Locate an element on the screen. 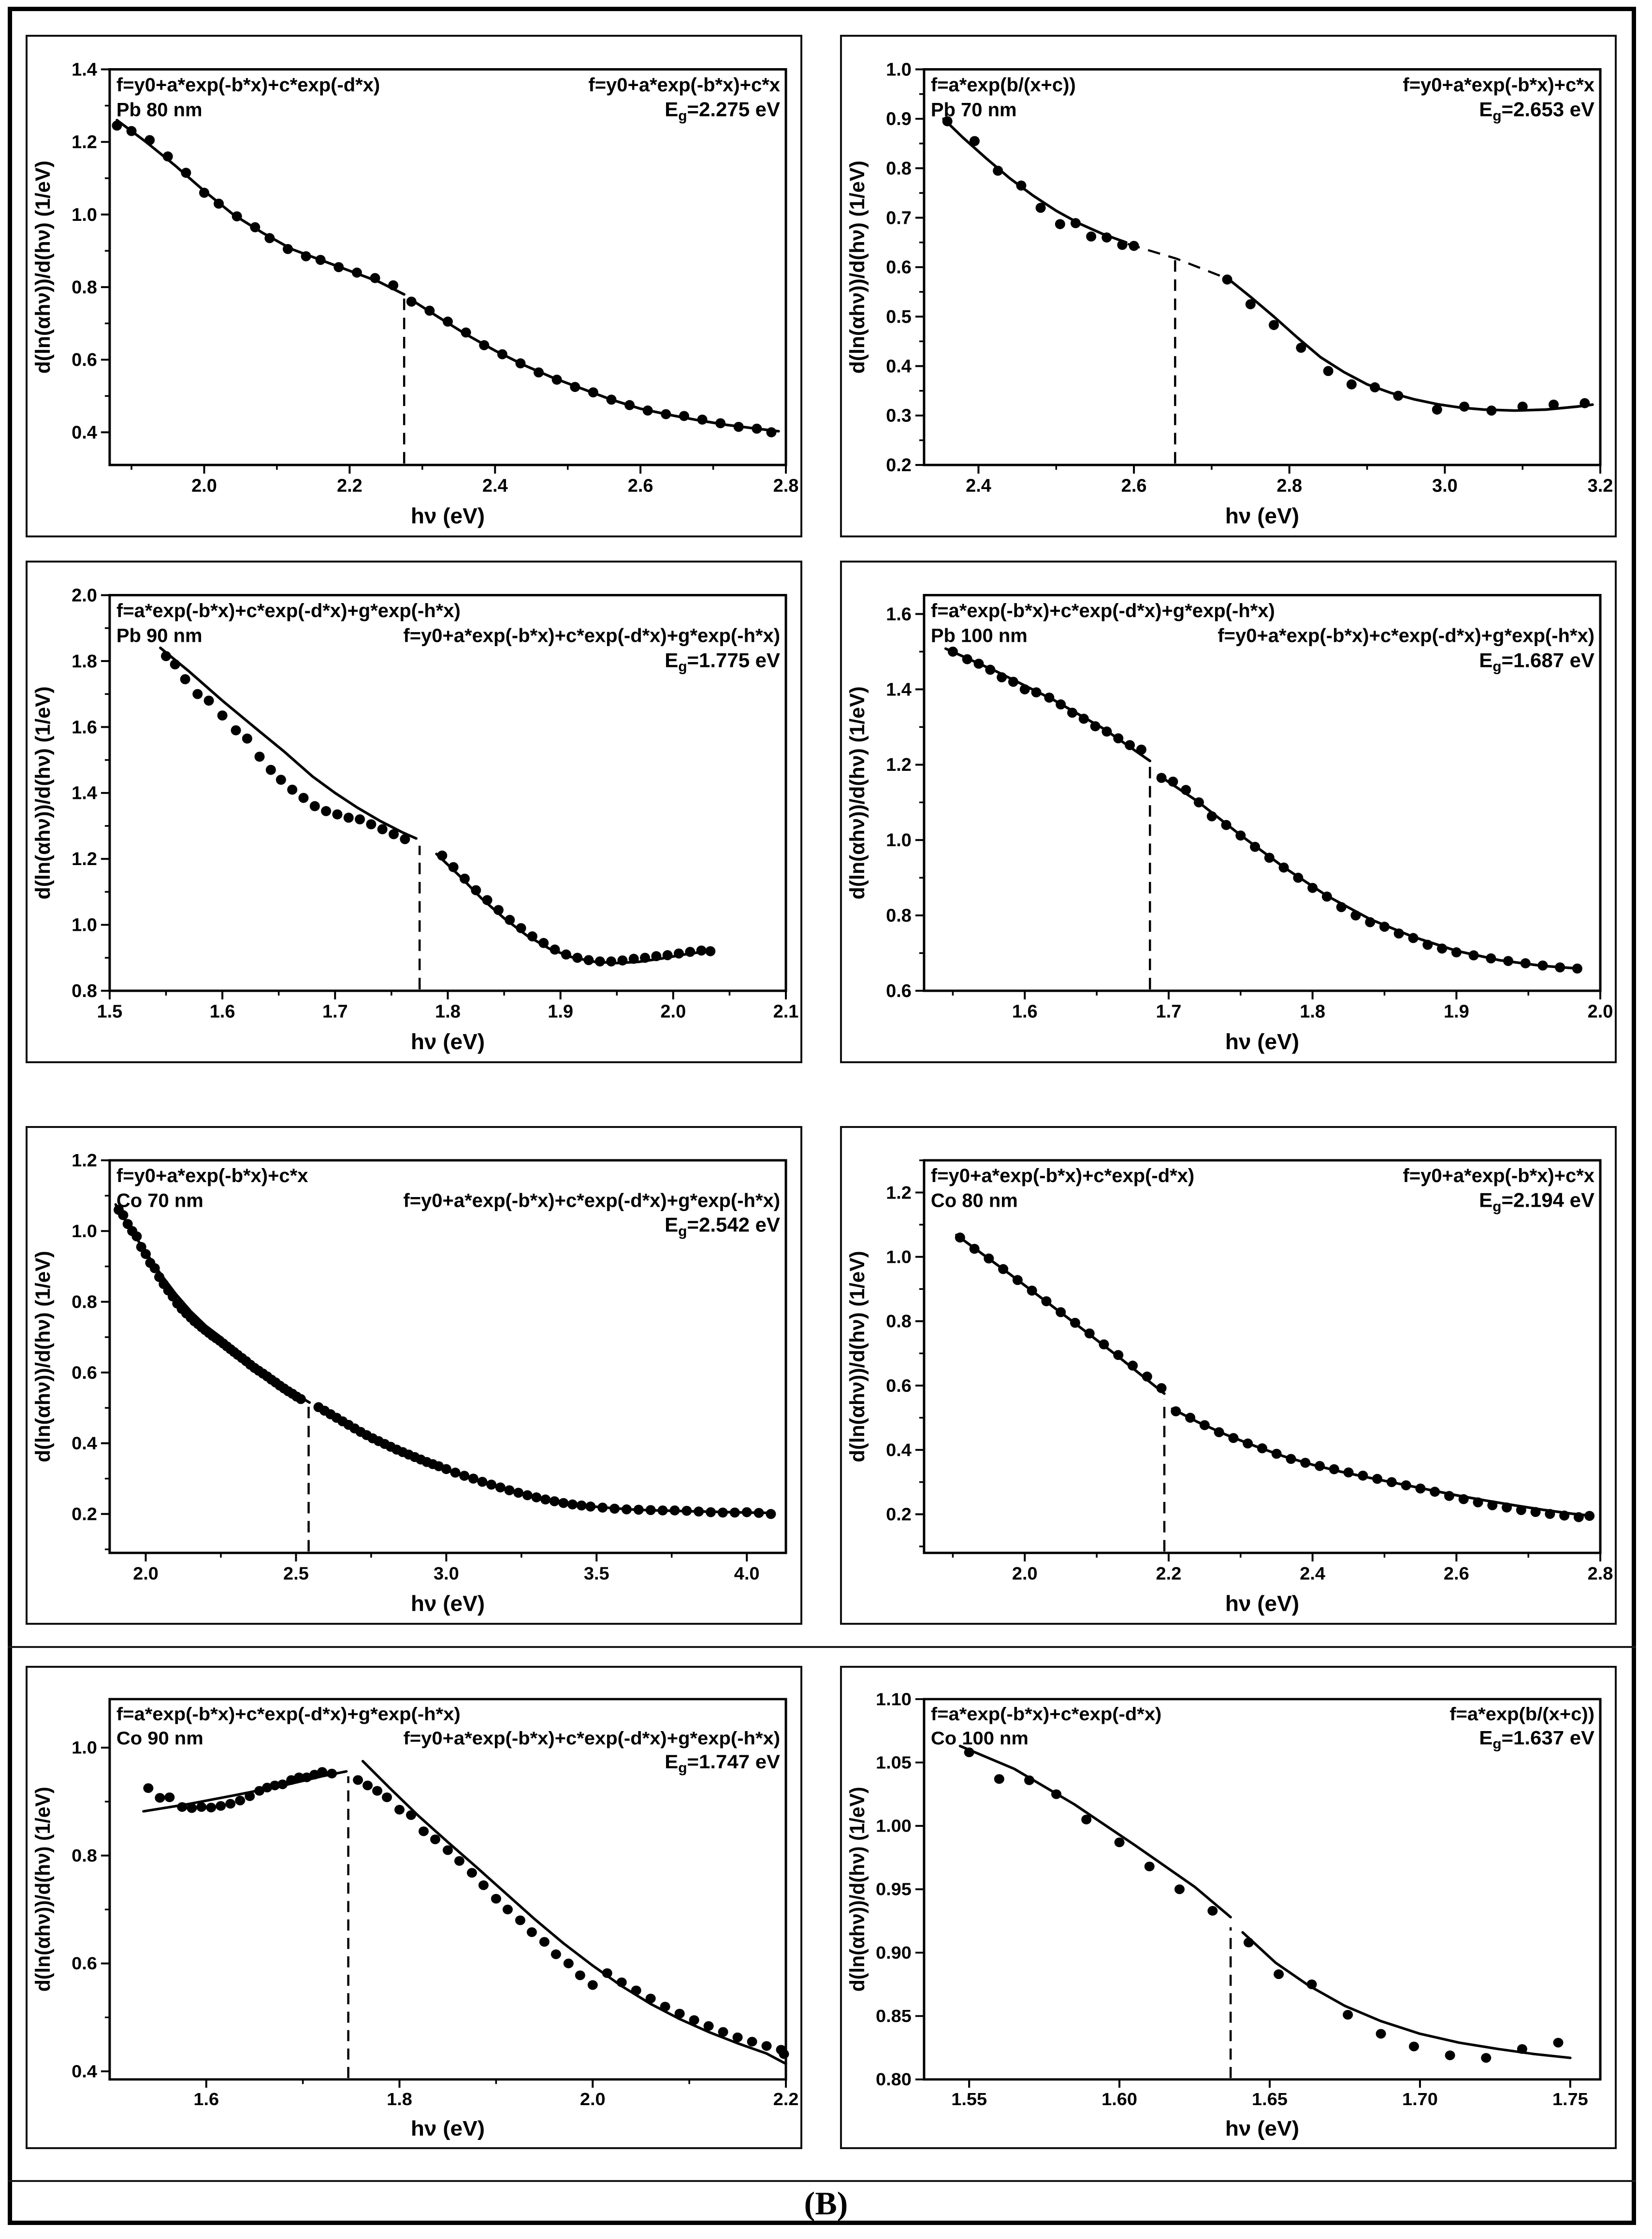 This screenshot has width=1652, height=2239. band-gap-label: Eg=1.637 eV is located at coordinates (1536, 1739).